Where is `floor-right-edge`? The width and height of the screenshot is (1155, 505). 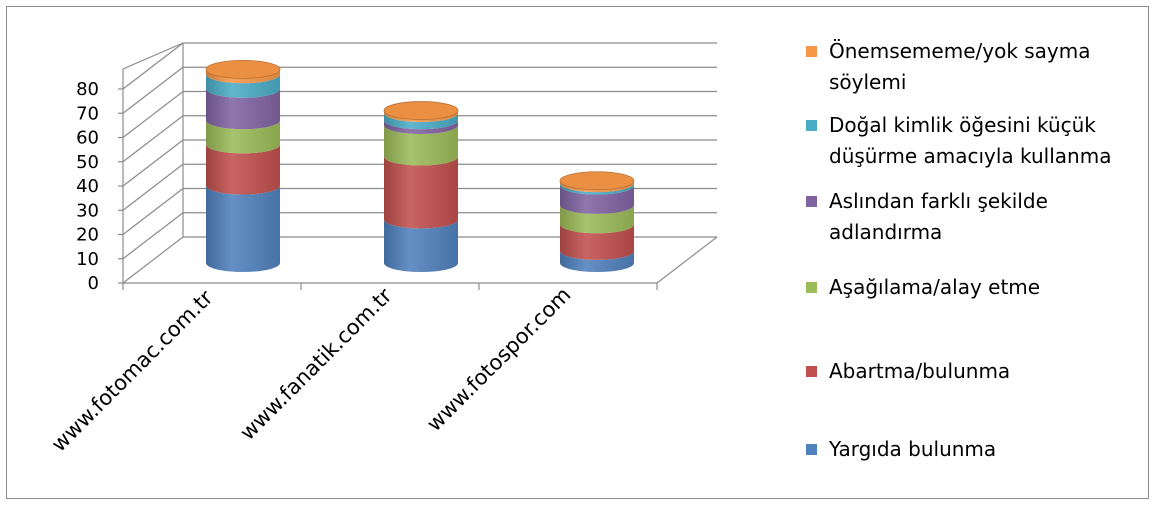
floor-right-edge is located at coordinates (687, 260).